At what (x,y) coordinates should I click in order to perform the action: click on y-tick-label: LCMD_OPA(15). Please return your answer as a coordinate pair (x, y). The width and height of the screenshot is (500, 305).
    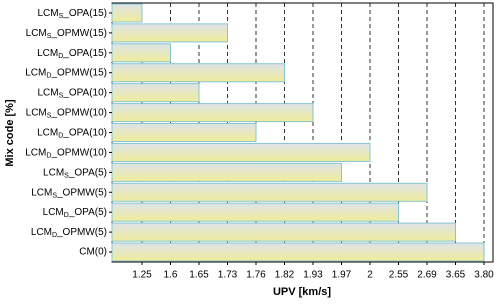
    Looking at the image, I should click on (72, 53).